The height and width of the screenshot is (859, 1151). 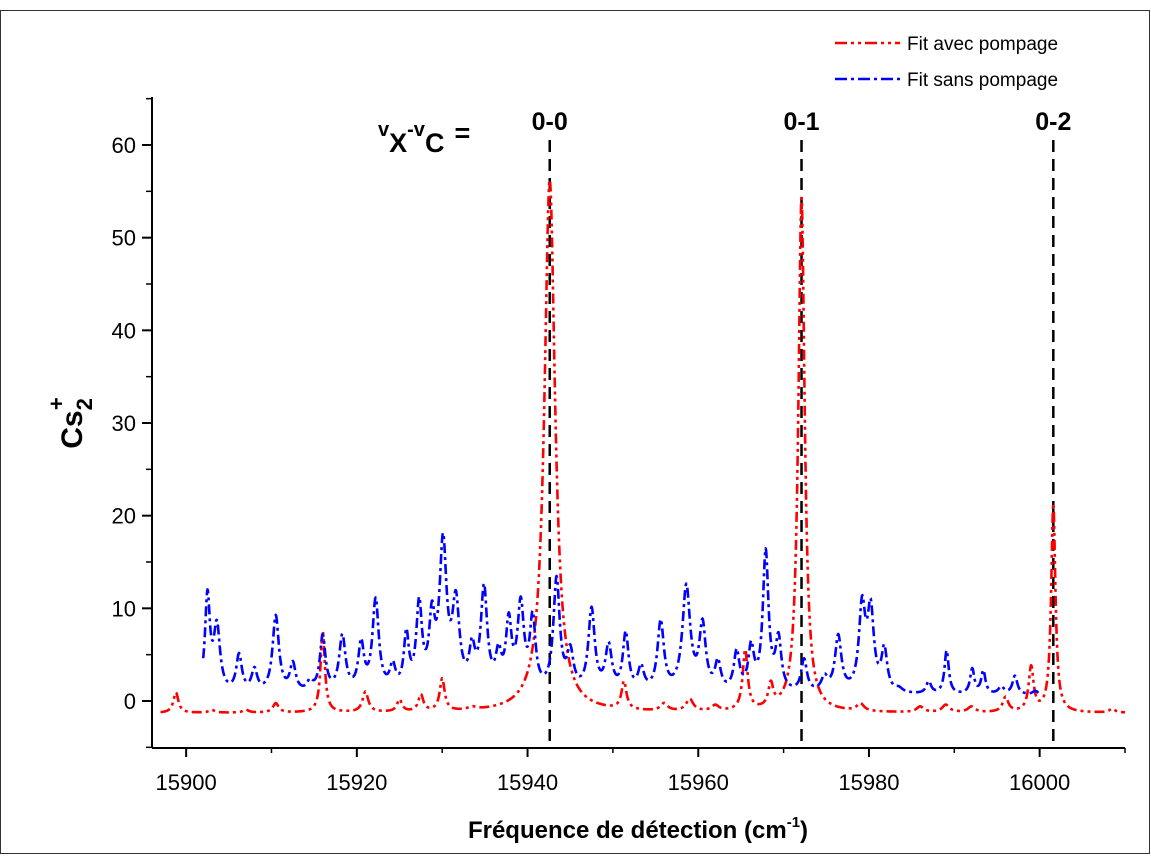 I want to click on annotation-v1: v, so click(x=384, y=130).